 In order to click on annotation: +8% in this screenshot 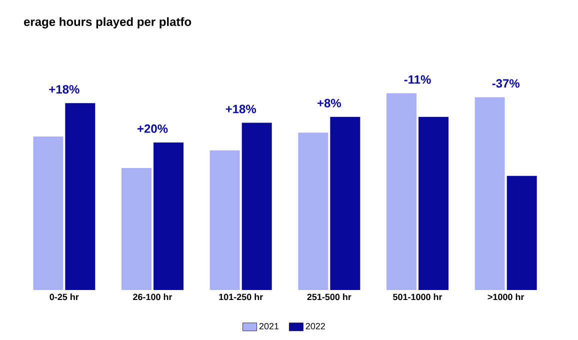, I will do `click(330, 103)`.